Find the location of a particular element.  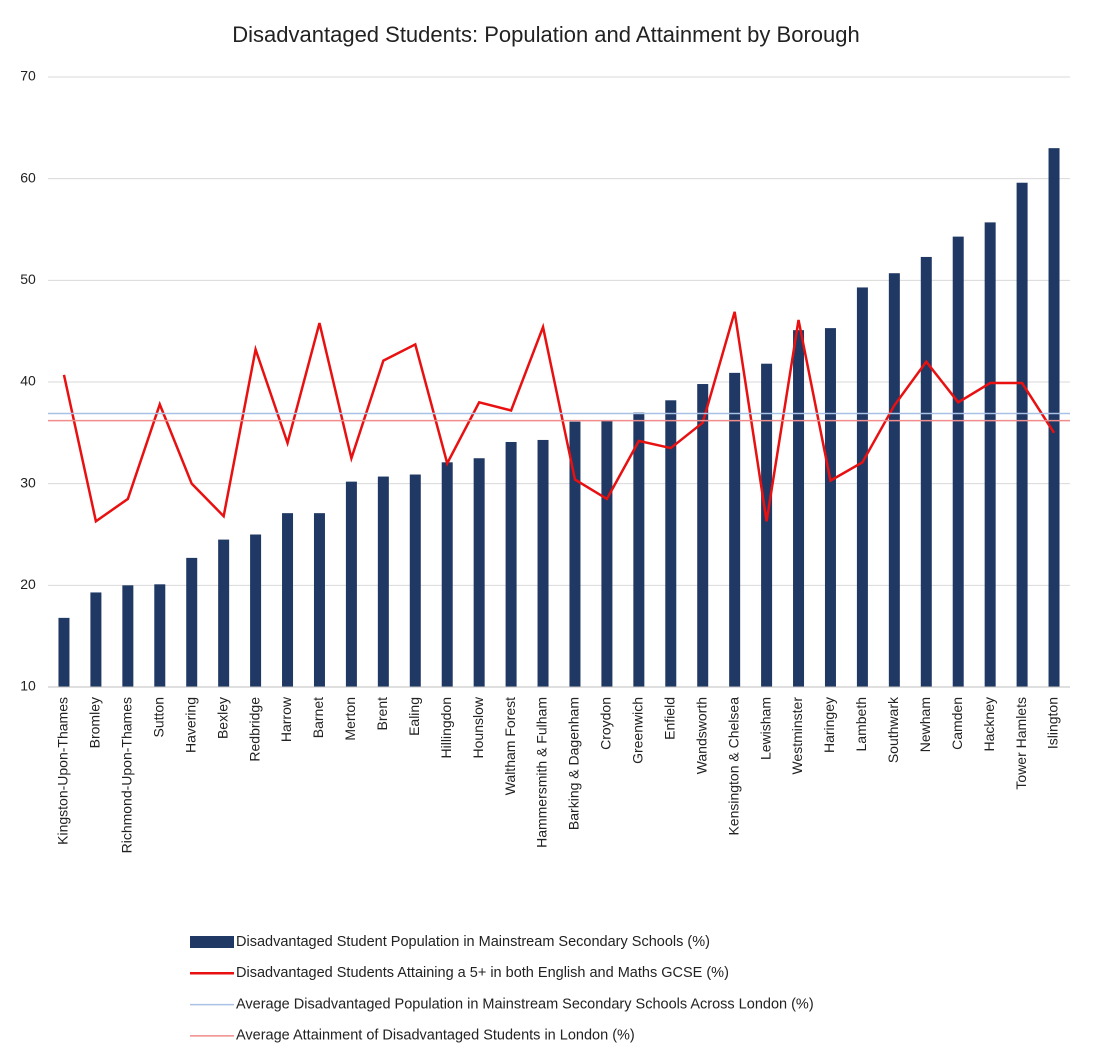

x-tick-label: Sutton is located at coordinates (158, 717).